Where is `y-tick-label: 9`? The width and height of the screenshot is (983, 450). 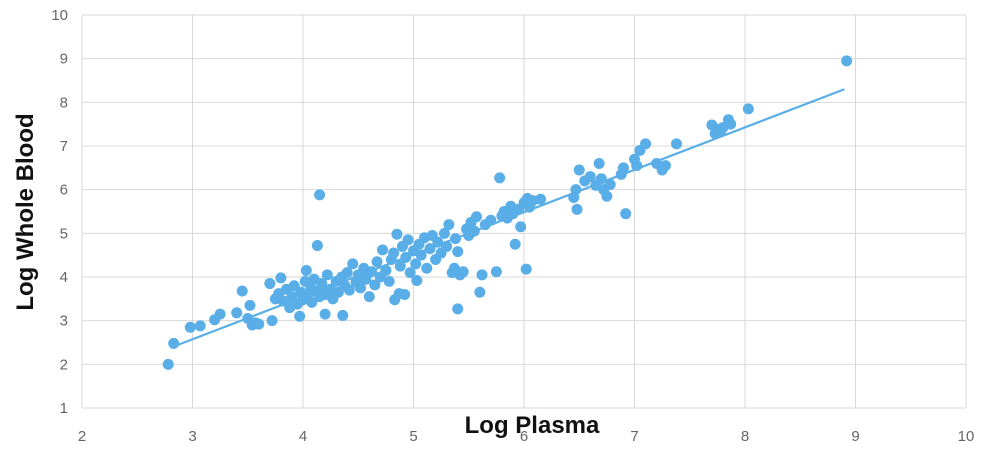
y-tick-label: 9 is located at coordinates (64, 59).